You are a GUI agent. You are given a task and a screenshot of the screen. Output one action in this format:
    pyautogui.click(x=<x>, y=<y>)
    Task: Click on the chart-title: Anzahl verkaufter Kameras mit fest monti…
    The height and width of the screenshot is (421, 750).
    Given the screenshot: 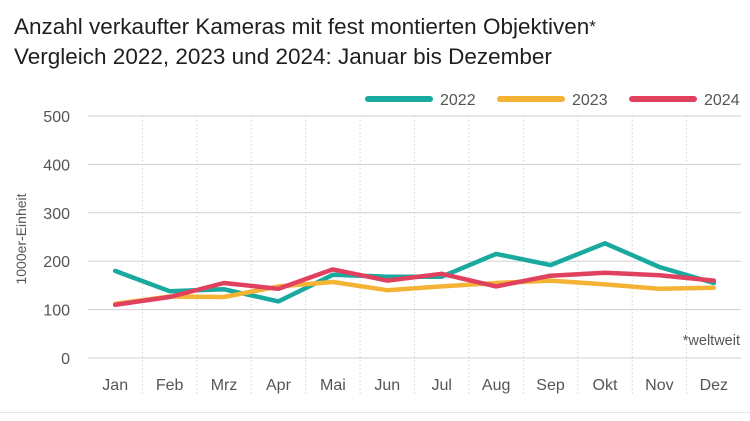 What is the action you would take?
    pyautogui.click(x=305, y=27)
    